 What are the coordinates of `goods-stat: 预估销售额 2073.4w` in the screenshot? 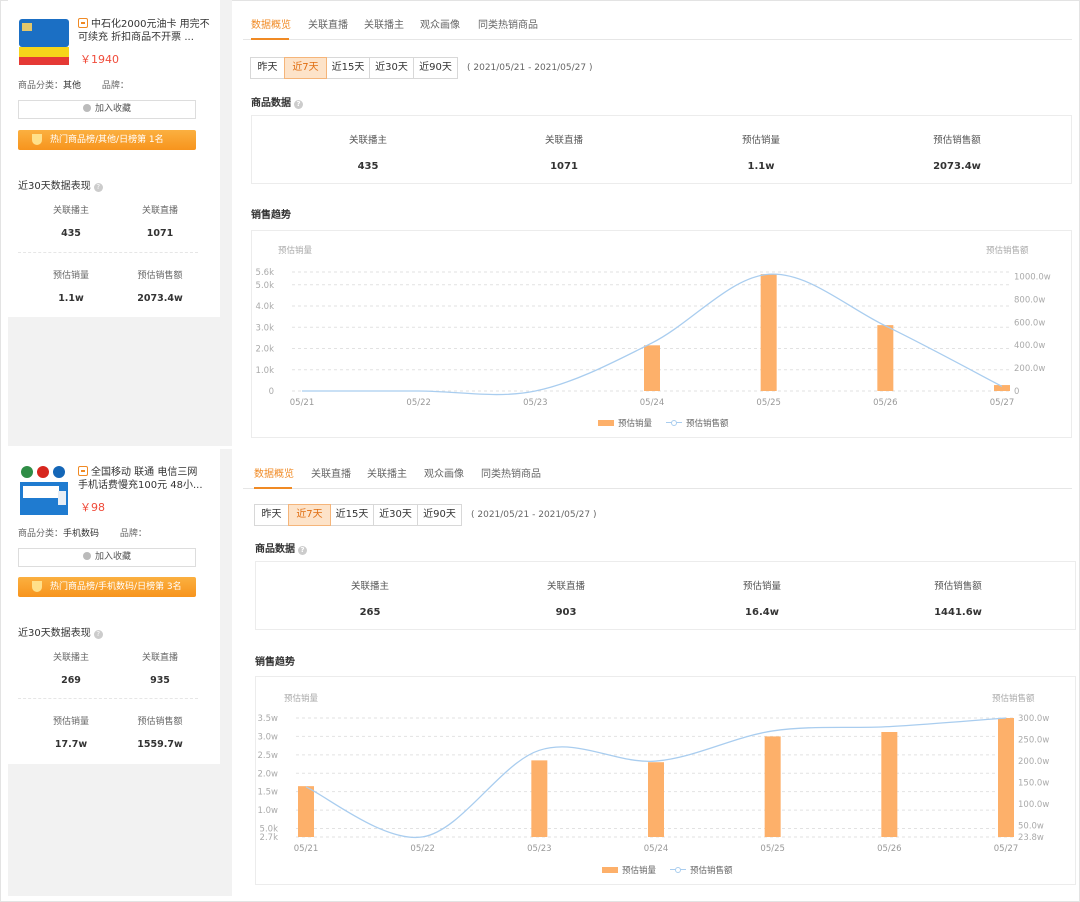 It's located at (957, 153).